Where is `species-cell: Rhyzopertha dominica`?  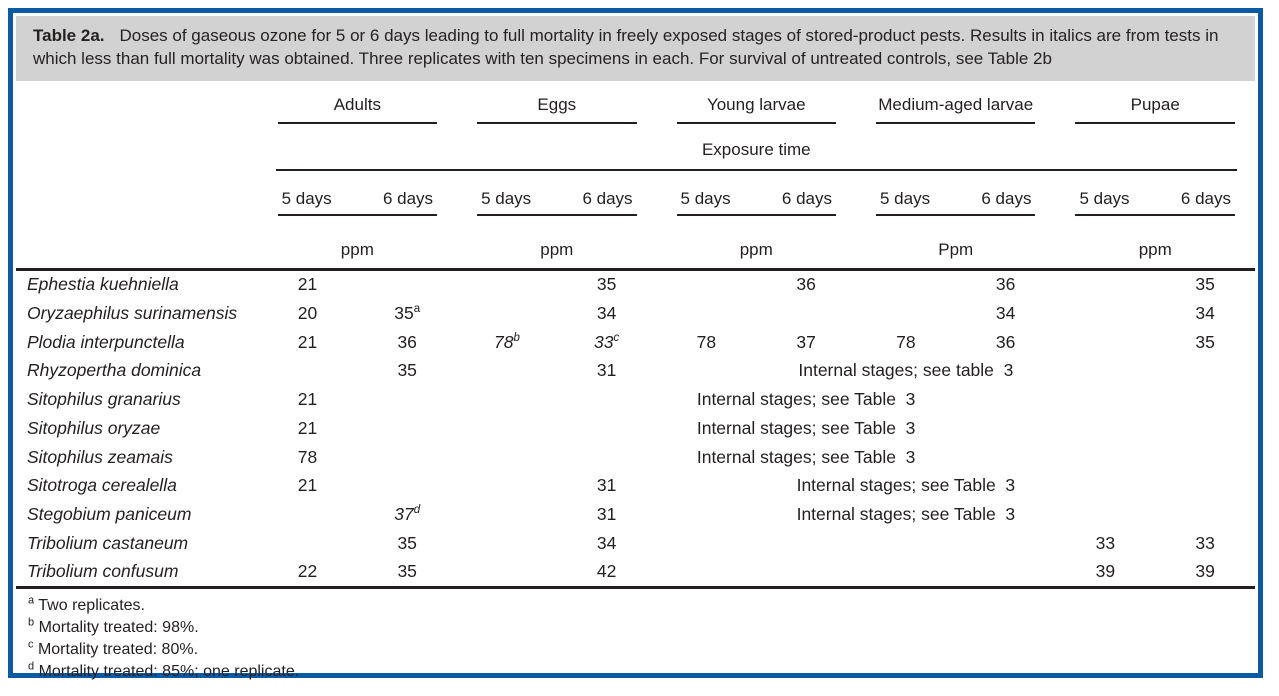 species-cell: Rhyzopertha dominica is located at coordinates (114, 370).